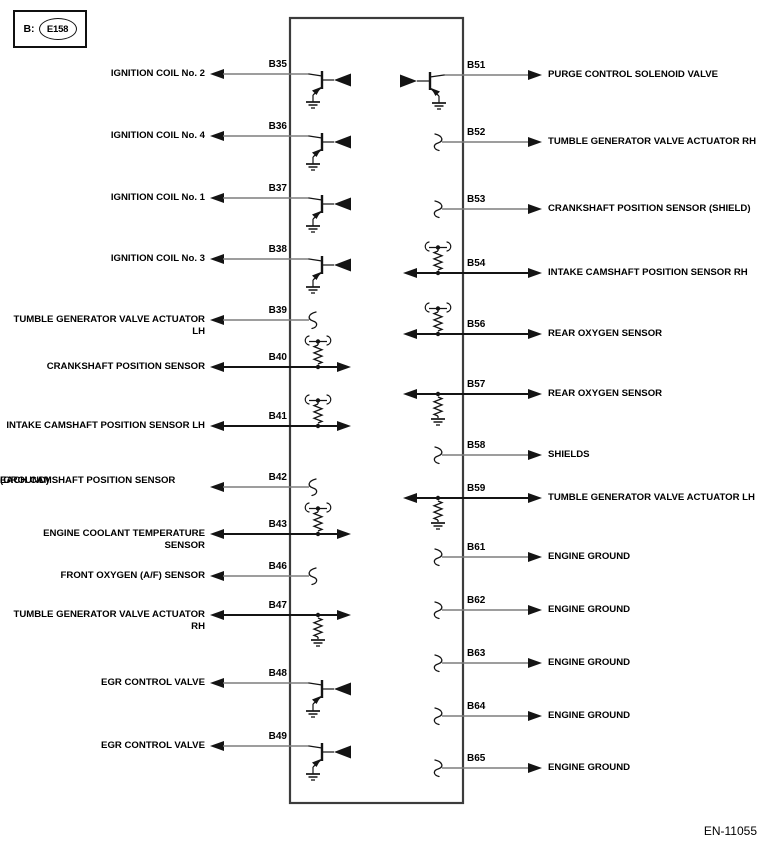  What do you see at coordinates (132, 575) in the screenshot?
I see `pin-label: FRONT OXYGEN (A/F) SENSOR` at bounding box center [132, 575].